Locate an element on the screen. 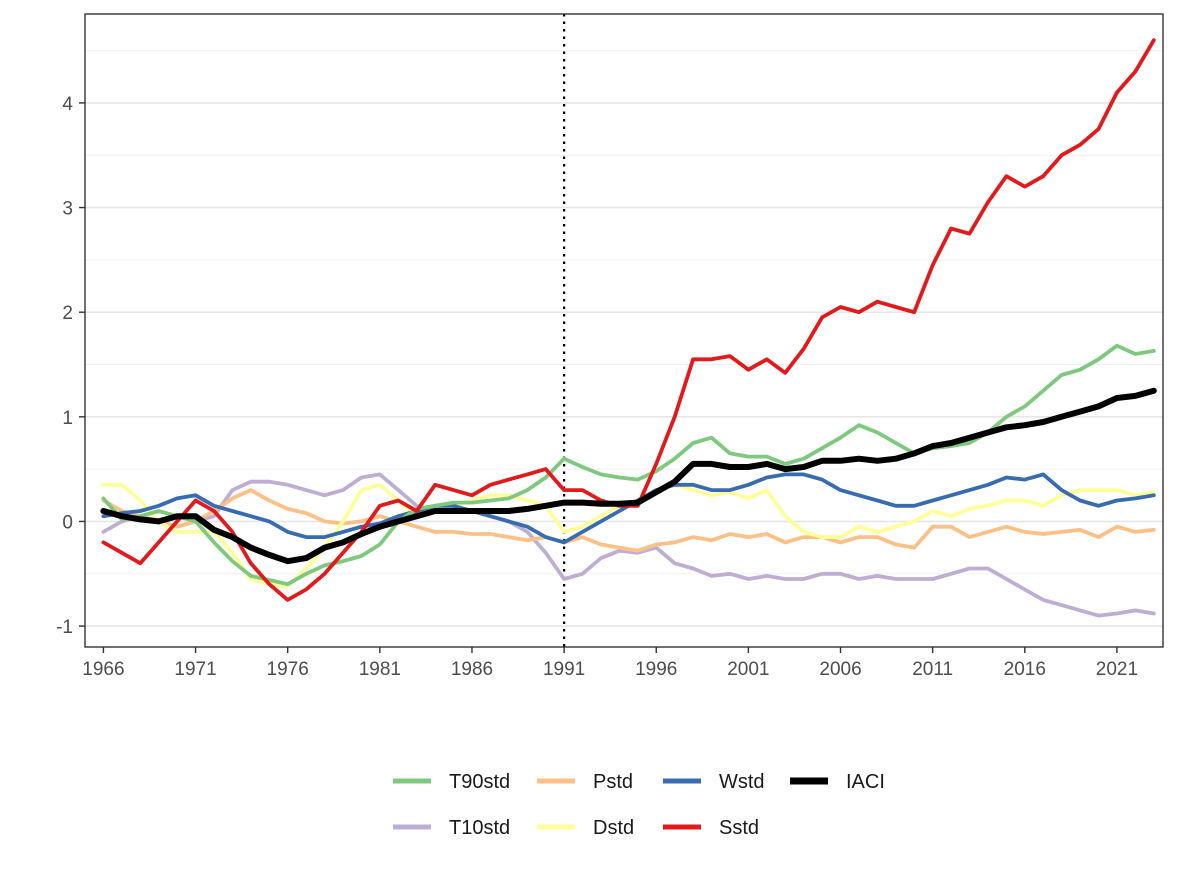 The width and height of the screenshot is (1198, 882). x-tick-label: 1996 is located at coordinates (656, 669).